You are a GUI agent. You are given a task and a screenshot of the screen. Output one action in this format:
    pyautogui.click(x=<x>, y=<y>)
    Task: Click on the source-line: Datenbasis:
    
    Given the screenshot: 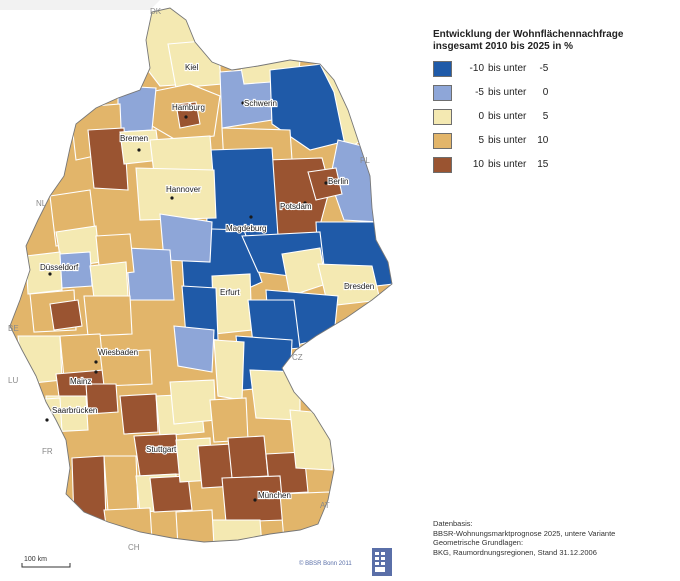 What is the action you would take?
    pyautogui.click(x=453, y=523)
    